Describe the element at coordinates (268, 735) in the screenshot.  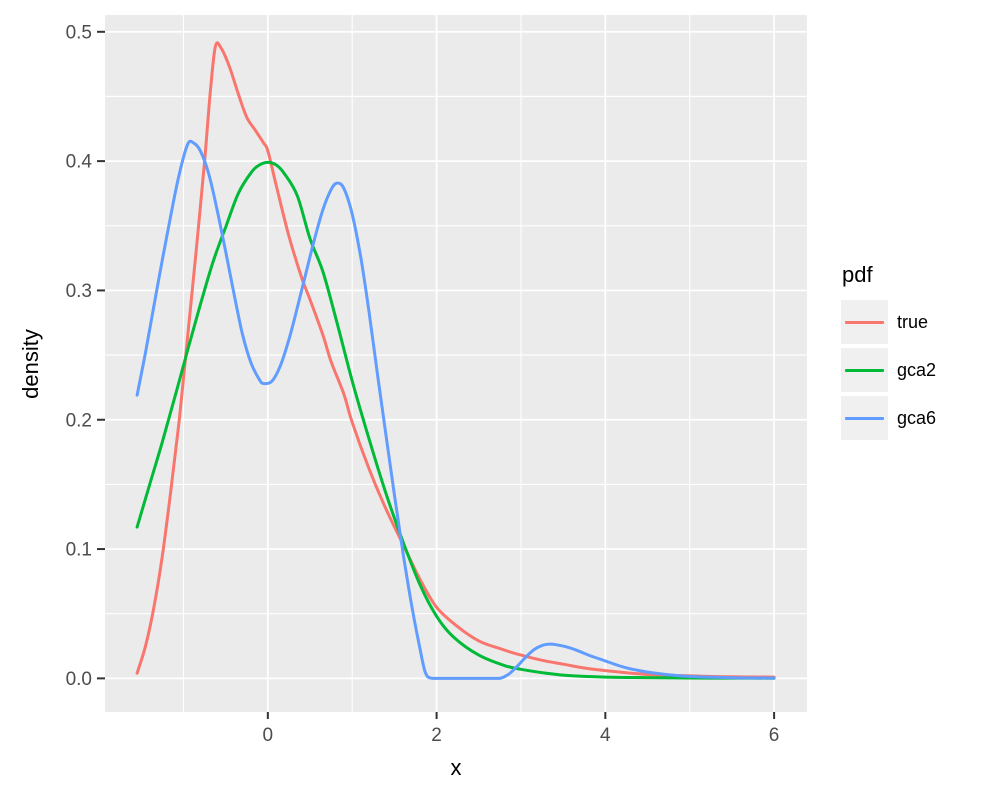
I see `x-tick-label: 0` at that location.